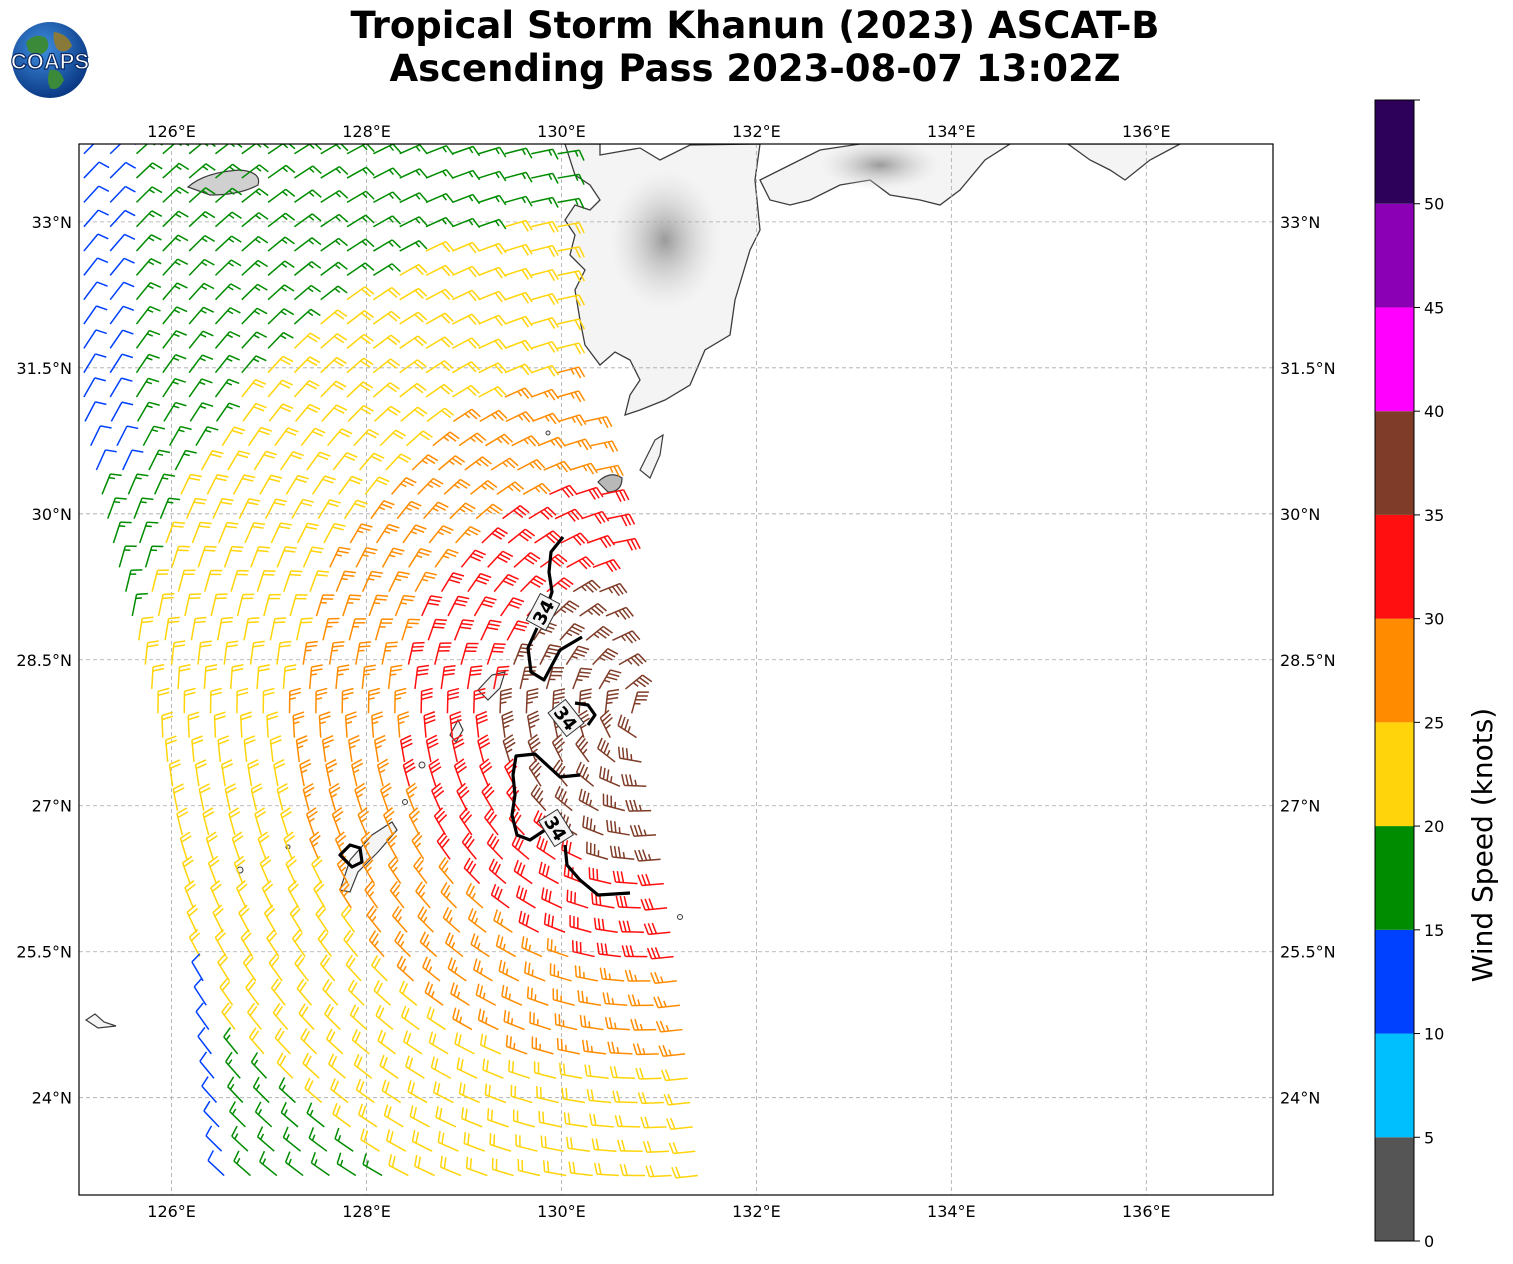  Describe the element at coordinates (1434, 204) in the screenshot. I see `colorbar-tick-label: 50` at that location.